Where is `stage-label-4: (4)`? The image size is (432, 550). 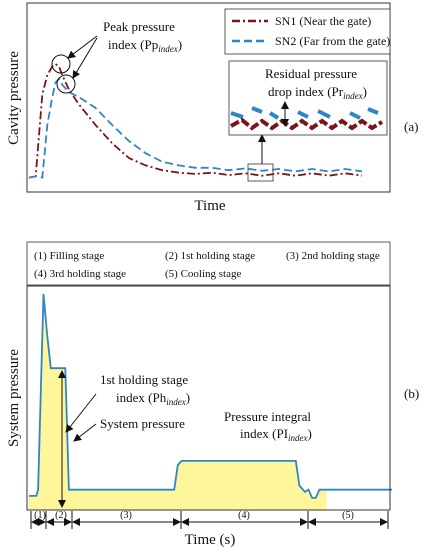 stage-label-4: (4) is located at coordinates (244, 515).